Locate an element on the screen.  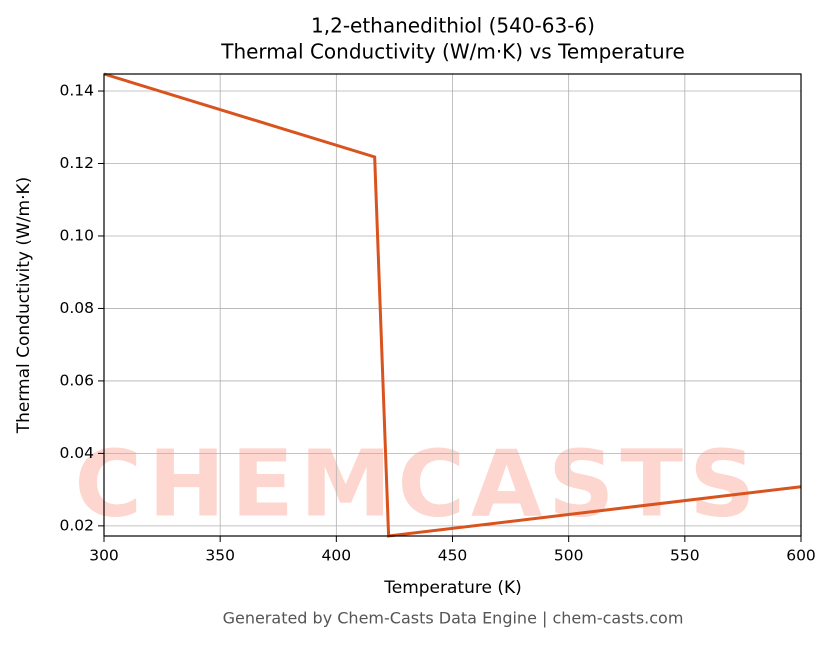
y-tick-label: 0.08 is located at coordinates (76, 308).